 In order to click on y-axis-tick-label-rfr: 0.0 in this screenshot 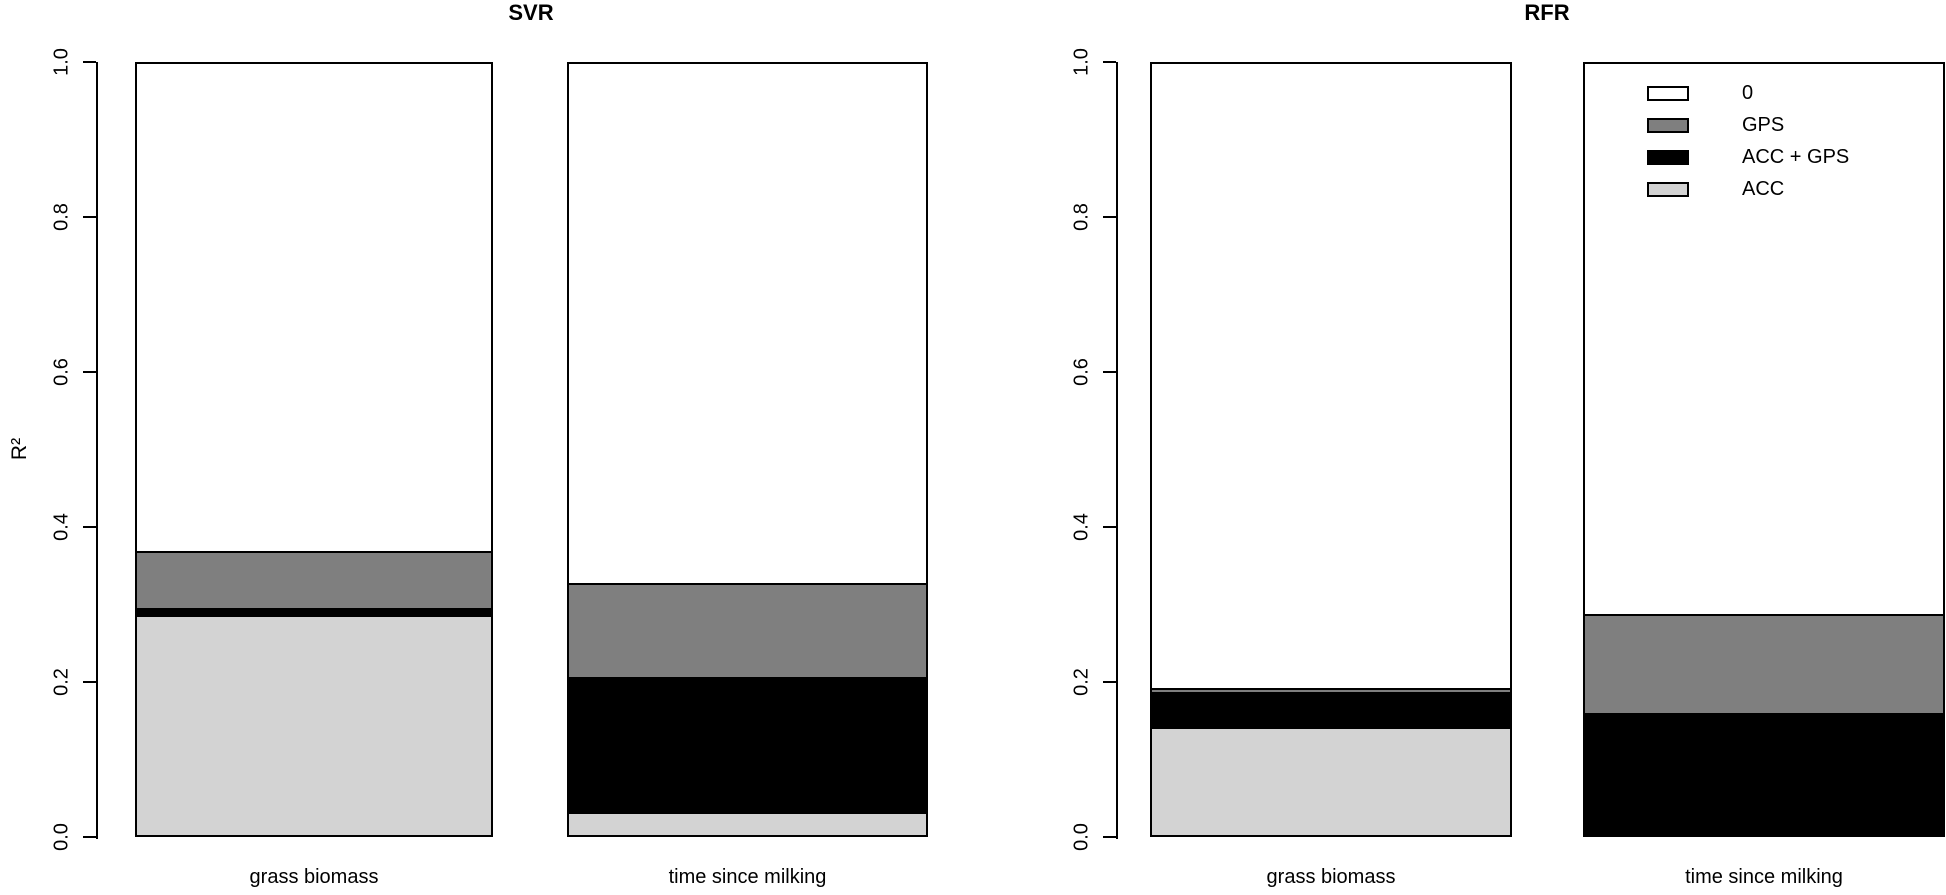, I will do `click(1081, 837)`.